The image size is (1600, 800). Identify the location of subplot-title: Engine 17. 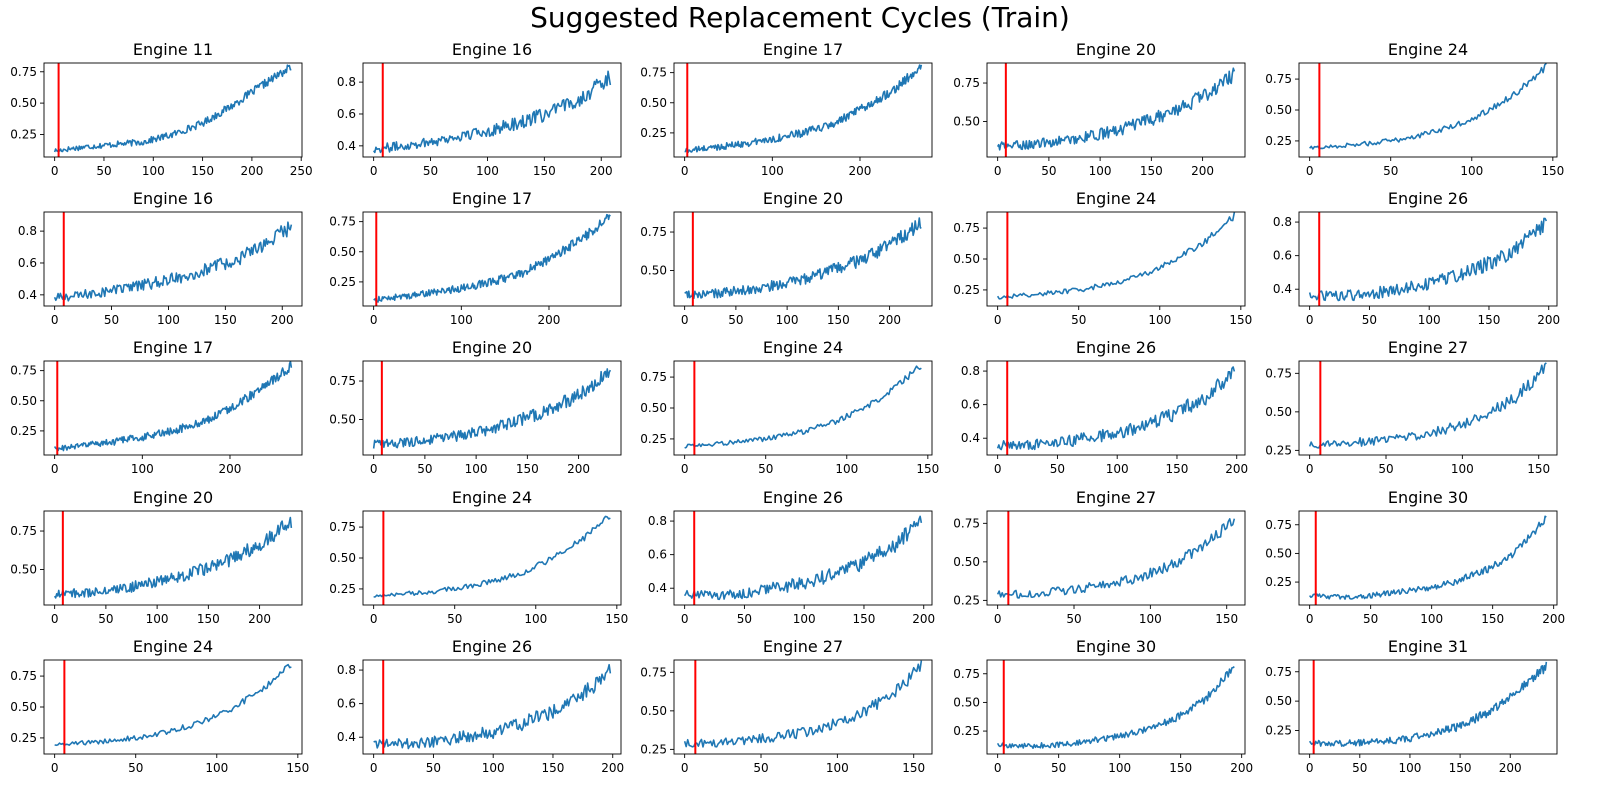
(492, 198).